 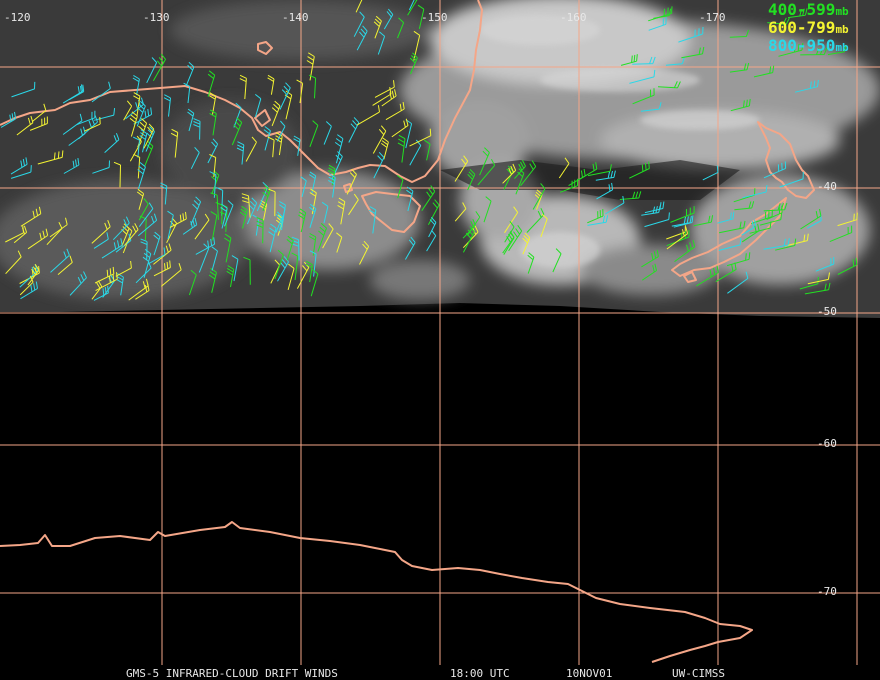 I want to click on lon-label: -170, so click(x=712, y=17).